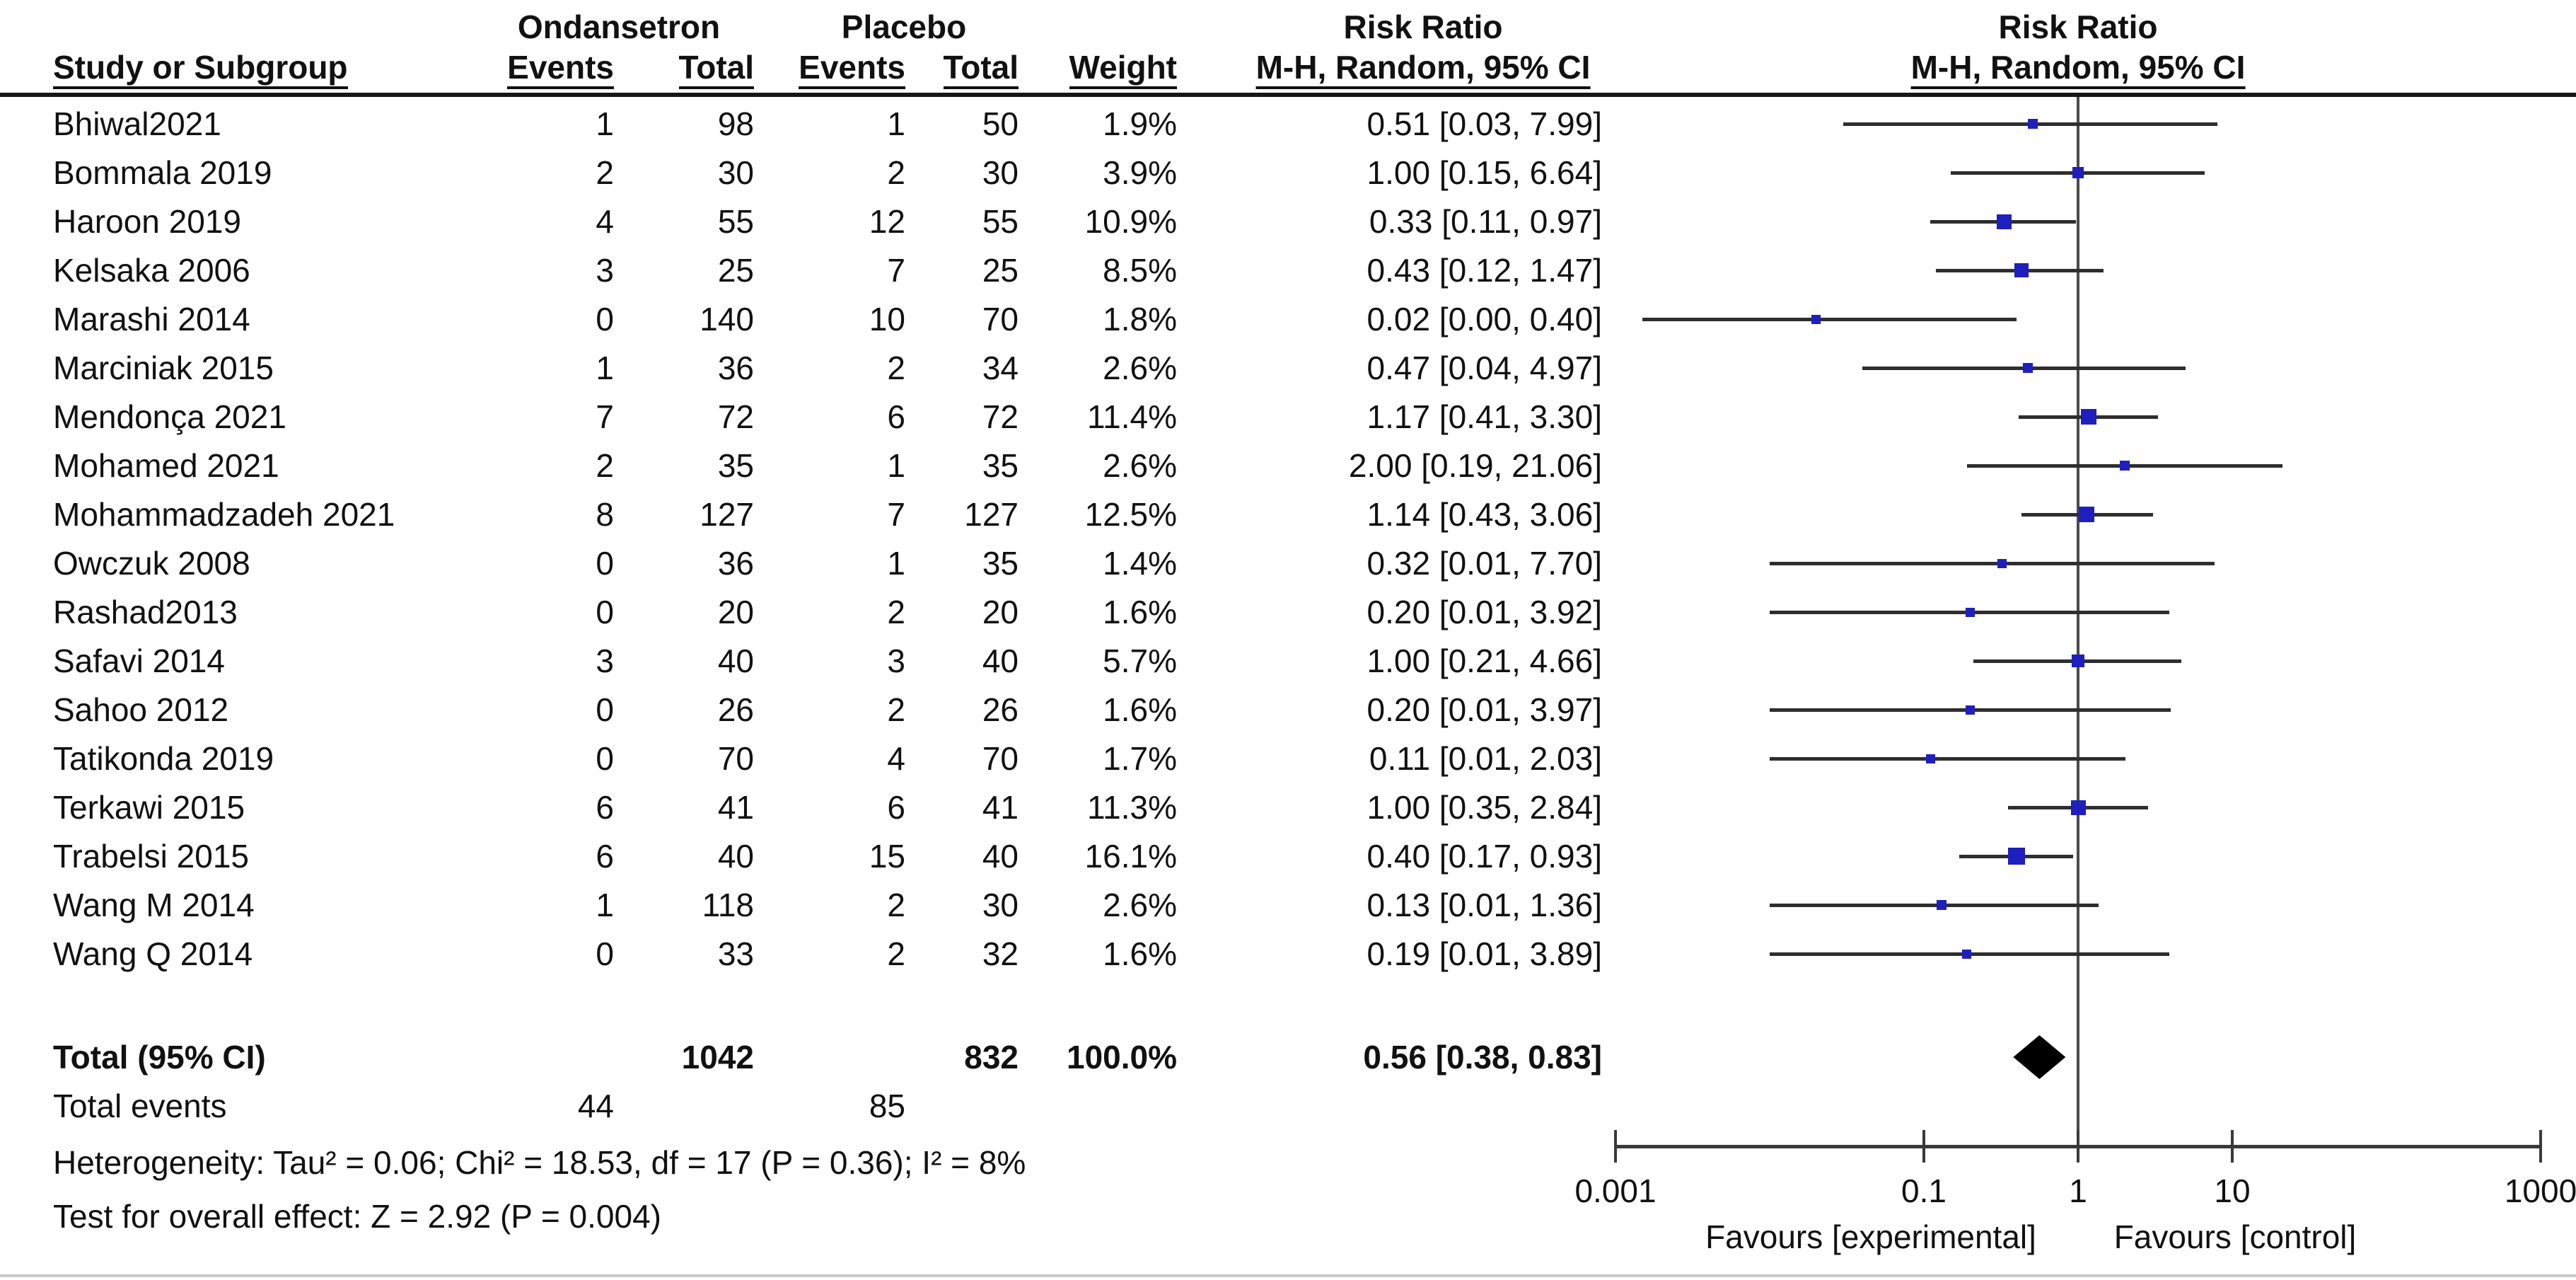  Describe the element at coordinates (1000, 172) in the screenshot. I see `total-control: 30` at that location.